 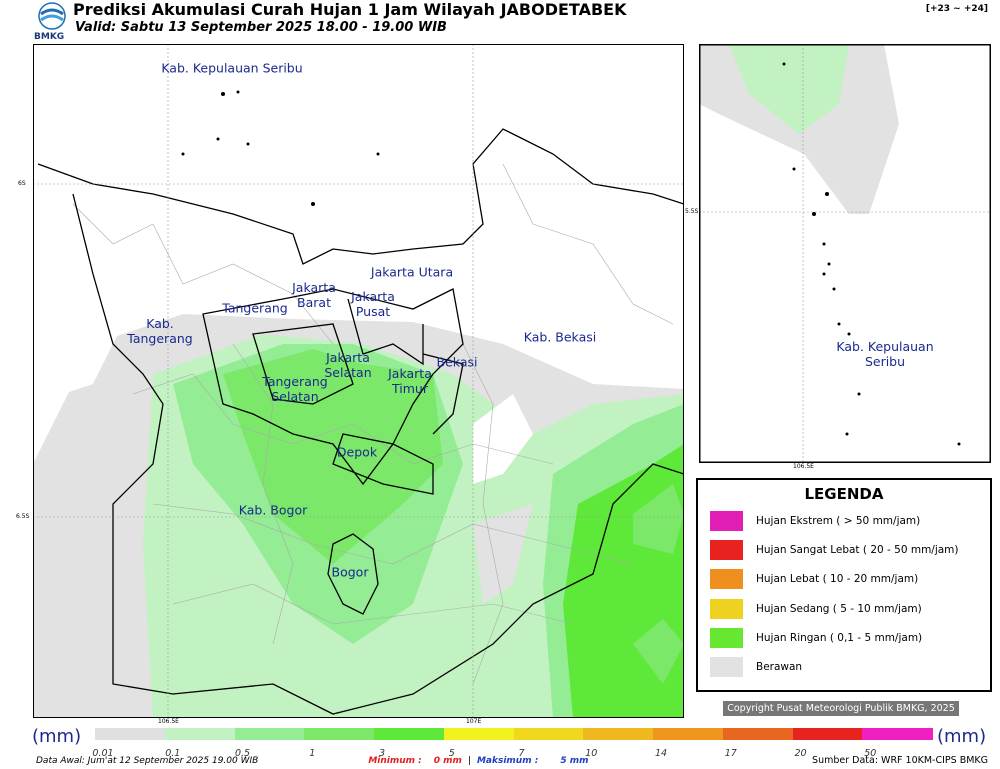 I want to click on legend-item: Hujan Lebat ( 10 - 20 mm/jam), so click(x=814, y=579).